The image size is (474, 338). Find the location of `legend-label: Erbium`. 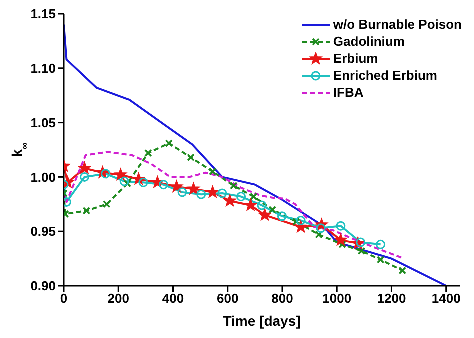

legend-label: Erbium is located at coordinates (355, 58).